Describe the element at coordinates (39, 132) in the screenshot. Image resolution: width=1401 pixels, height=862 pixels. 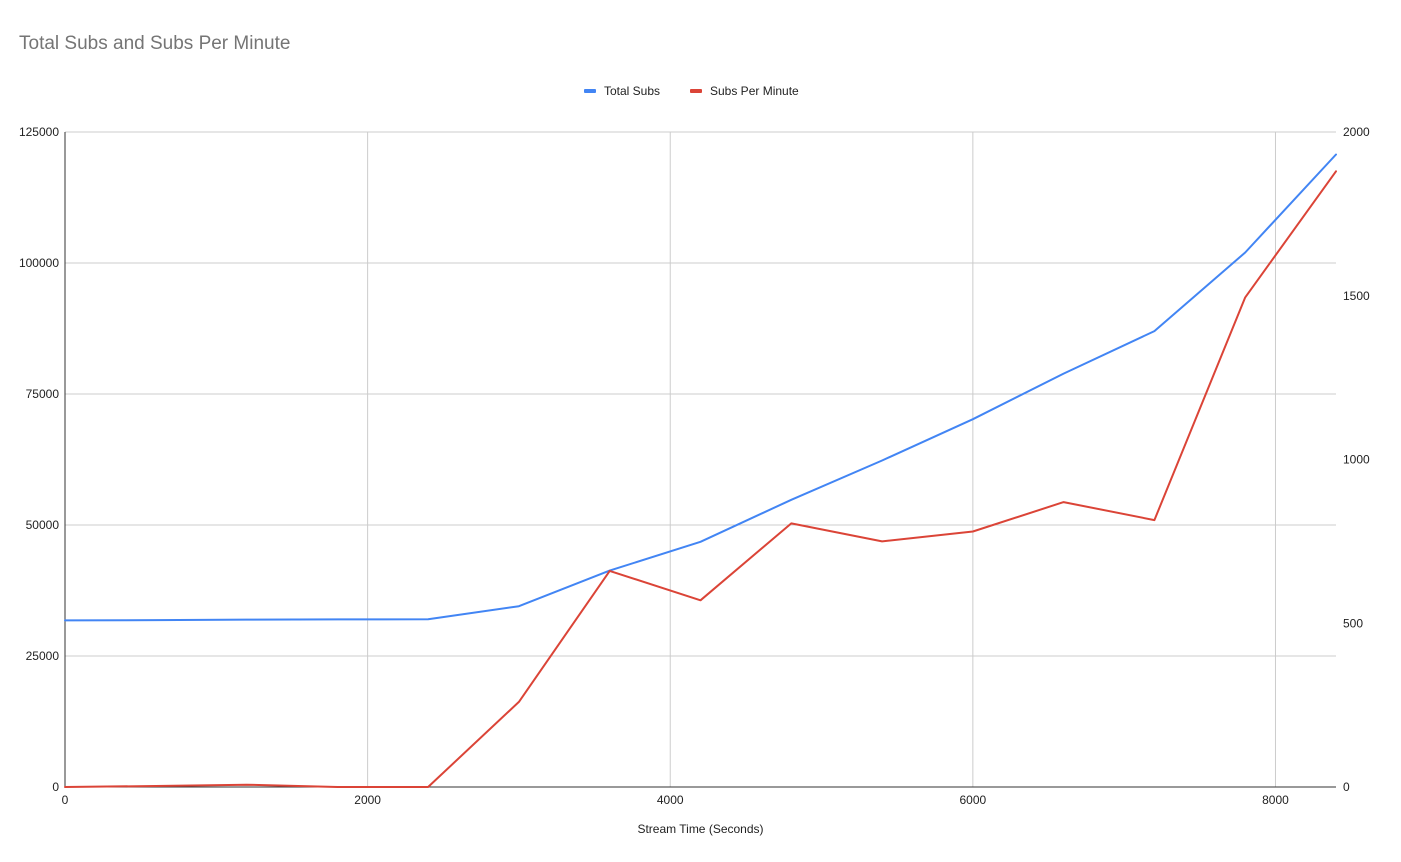
I see `y-tick-label: 125000` at that location.